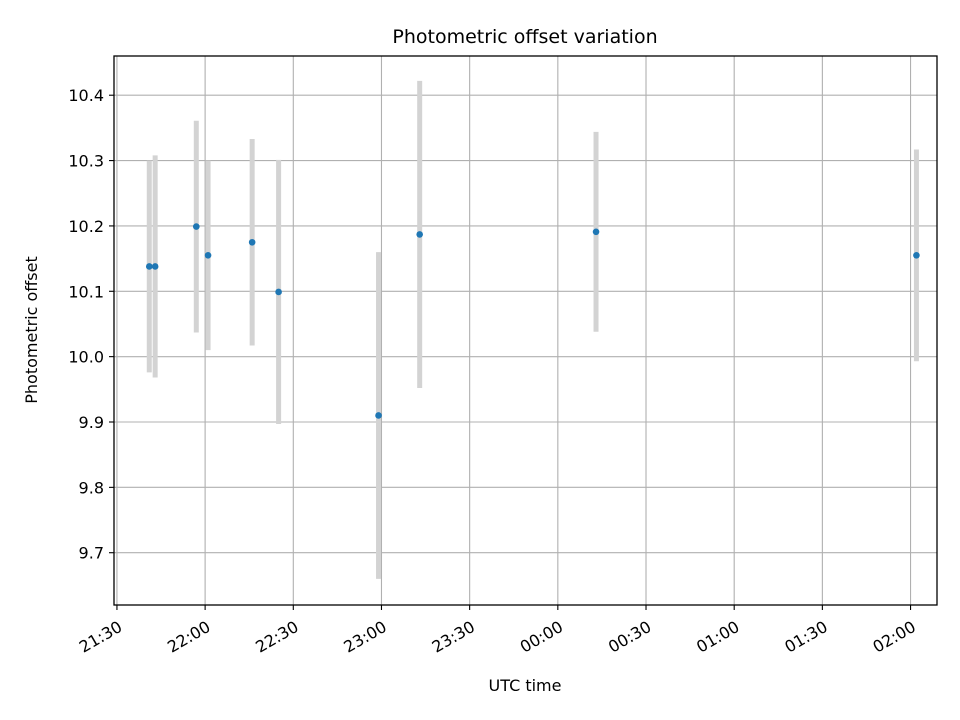  I want to click on y-tick-label: 9.7, so click(91, 553).